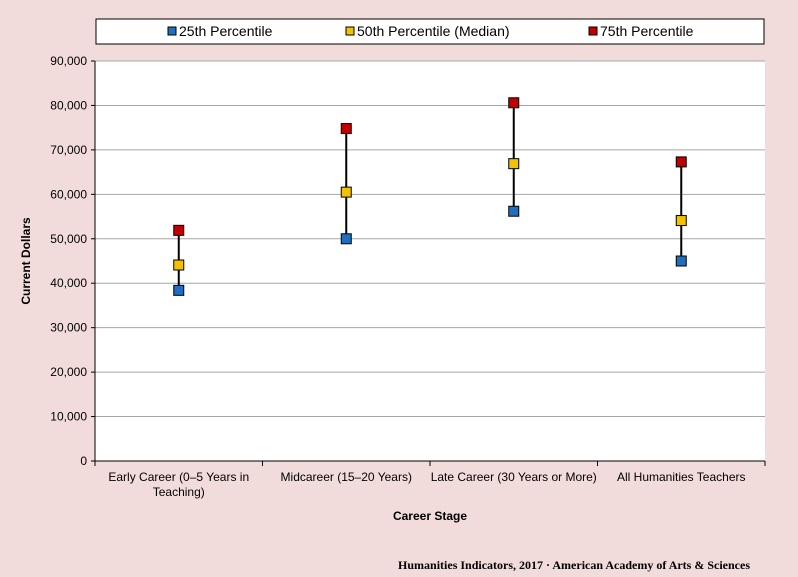 The height and width of the screenshot is (577, 798). What do you see at coordinates (68, 150) in the screenshot?
I see `y-tick-label: 70,000` at bounding box center [68, 150].